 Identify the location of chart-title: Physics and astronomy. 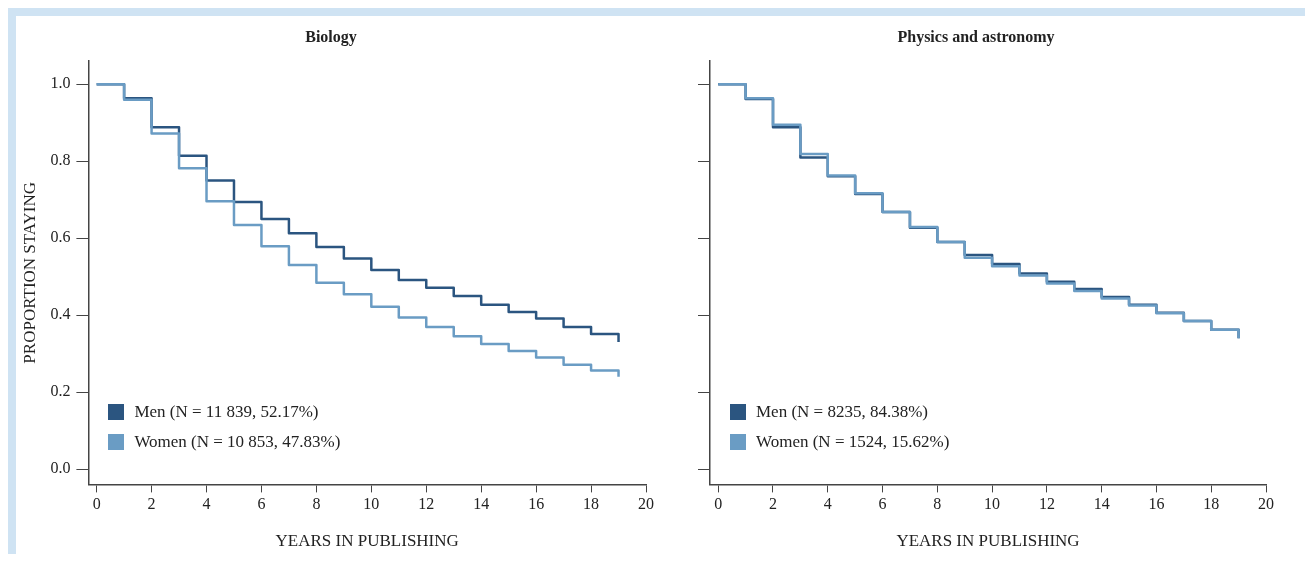
(976, 36).